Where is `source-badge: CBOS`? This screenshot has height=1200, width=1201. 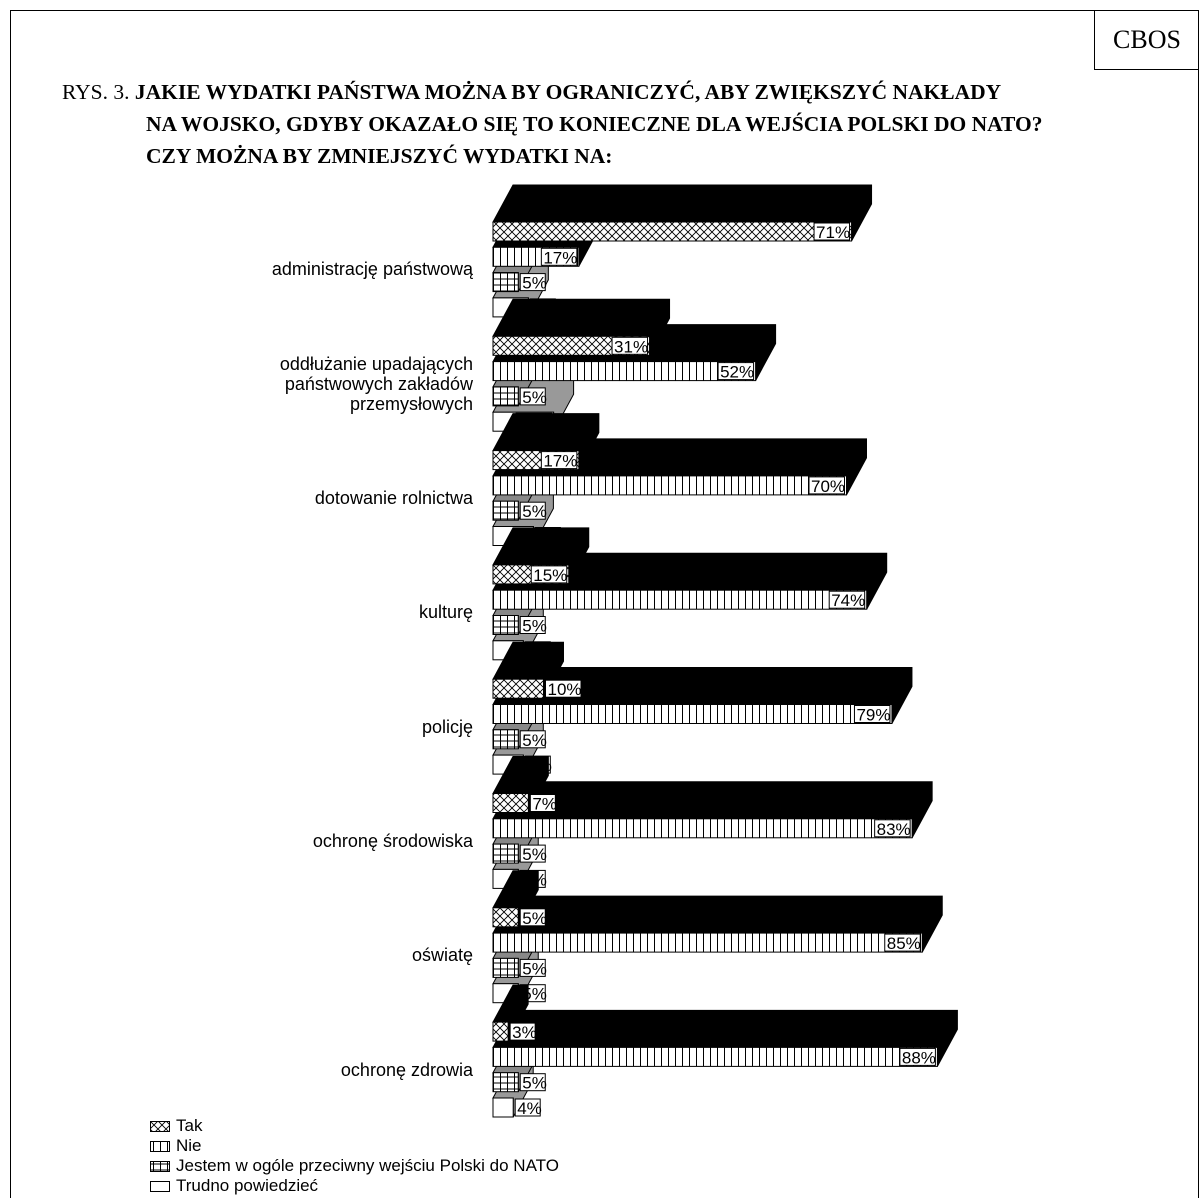
source-badge: CBOS is located at coordinates (1146, 40).